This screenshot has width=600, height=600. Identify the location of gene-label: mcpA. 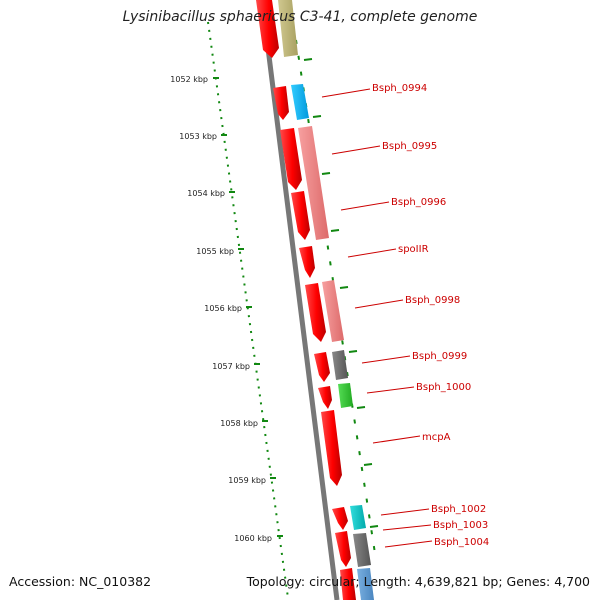
(436, 437).